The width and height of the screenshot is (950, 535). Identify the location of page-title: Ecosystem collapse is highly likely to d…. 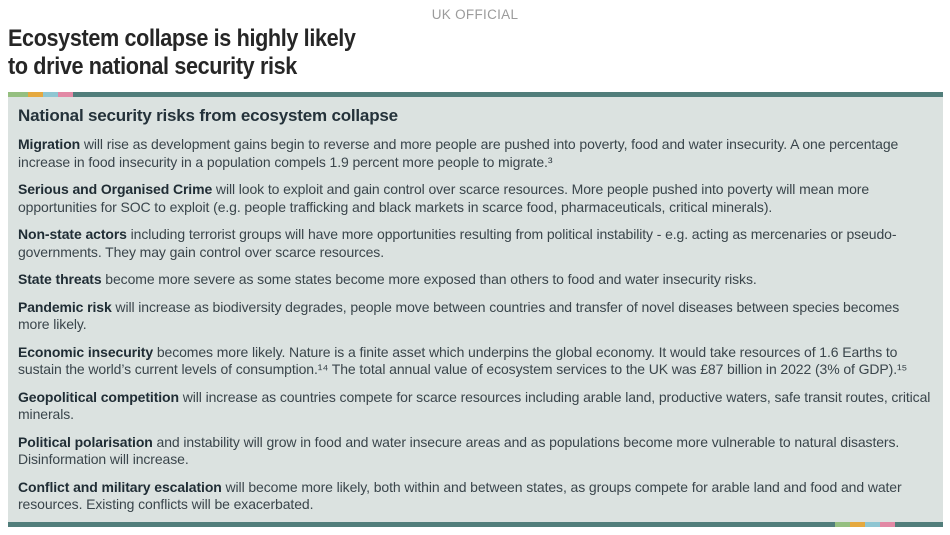
(432, 53).